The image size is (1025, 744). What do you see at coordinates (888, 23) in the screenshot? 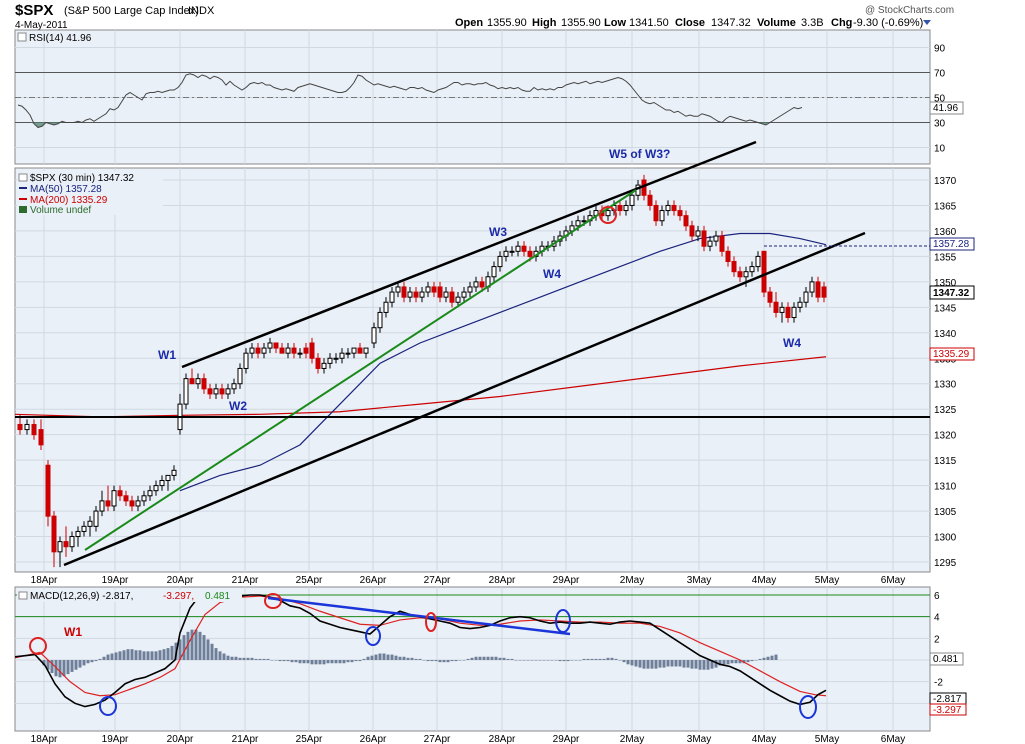
I see `chg-value: -9.30 (-0.69%)` at bounding box center [888, 23].